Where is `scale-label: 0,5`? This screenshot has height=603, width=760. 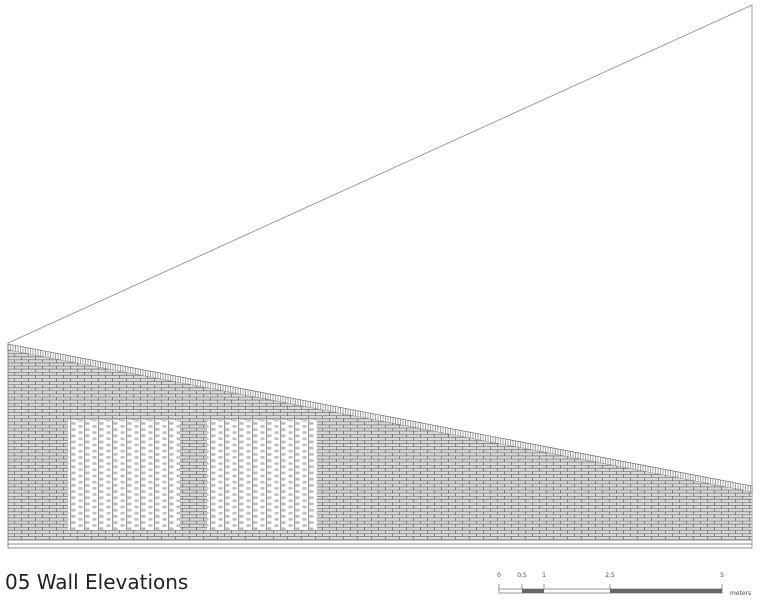
scale-label: 0,5 is located at coordinates (522, 575).